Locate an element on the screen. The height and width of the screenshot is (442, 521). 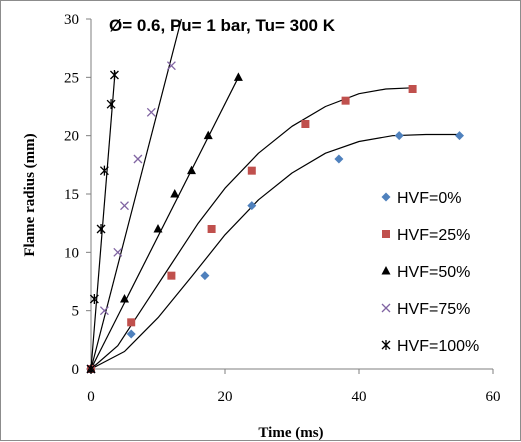
x-tick-label: 0 is located at coordinates (91, 397).